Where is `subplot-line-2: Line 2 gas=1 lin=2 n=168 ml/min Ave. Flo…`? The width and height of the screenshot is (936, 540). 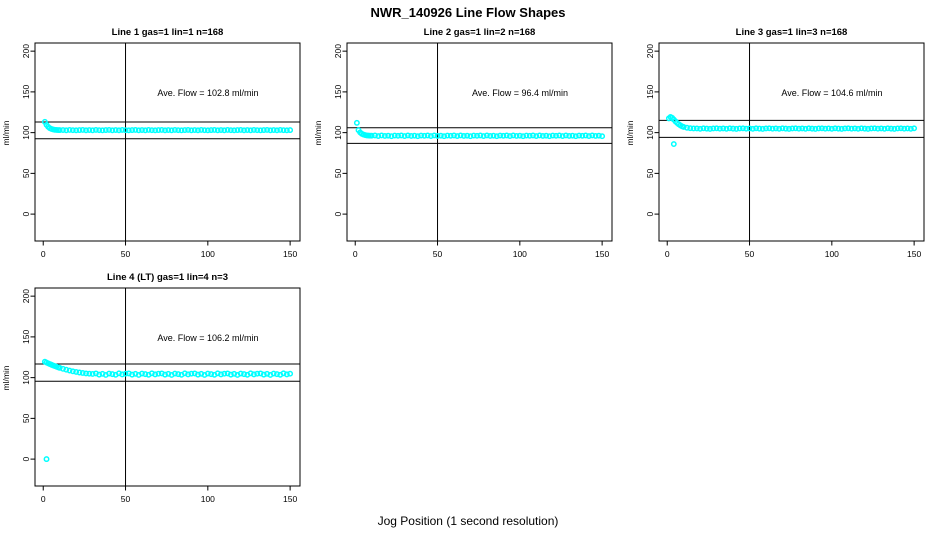 subplot-line-2: Line 2 gas=1 lin=2 n=168 ml/min Ave. Flo… is located at coordinates (463, 143).